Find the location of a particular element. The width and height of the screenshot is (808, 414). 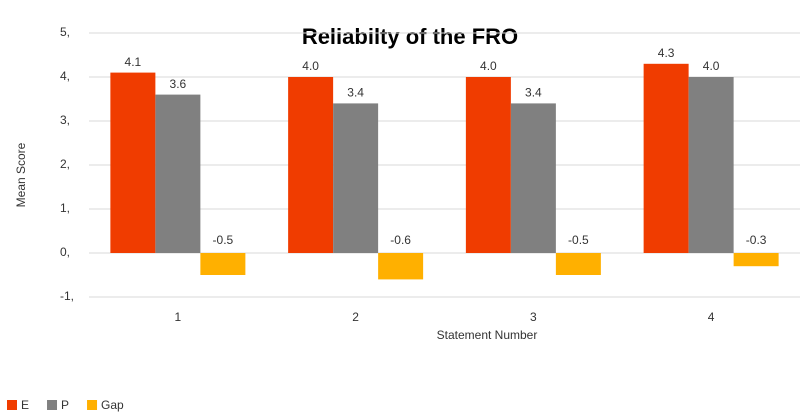

y-tick-label: 5, is located at coordinates (65, 32).